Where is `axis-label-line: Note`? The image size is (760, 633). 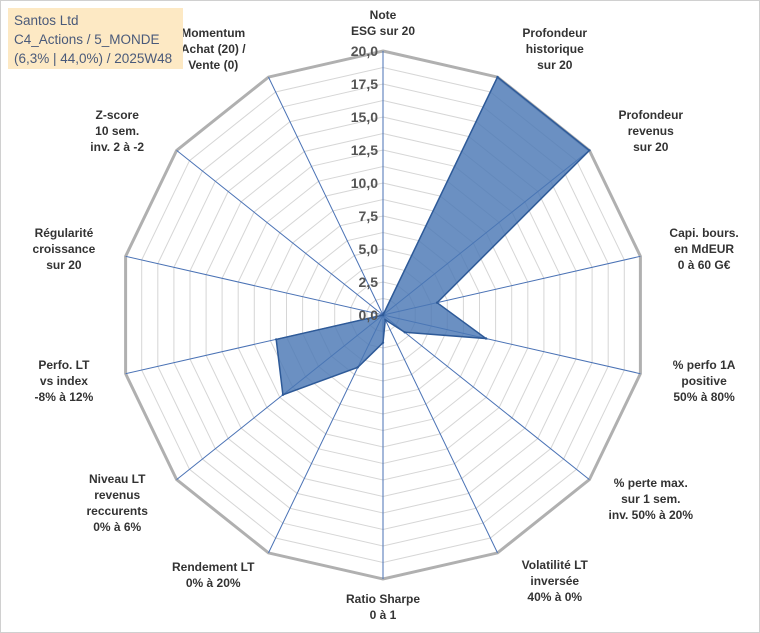
axis-label-line: Note is located at coordinates (383, 15).